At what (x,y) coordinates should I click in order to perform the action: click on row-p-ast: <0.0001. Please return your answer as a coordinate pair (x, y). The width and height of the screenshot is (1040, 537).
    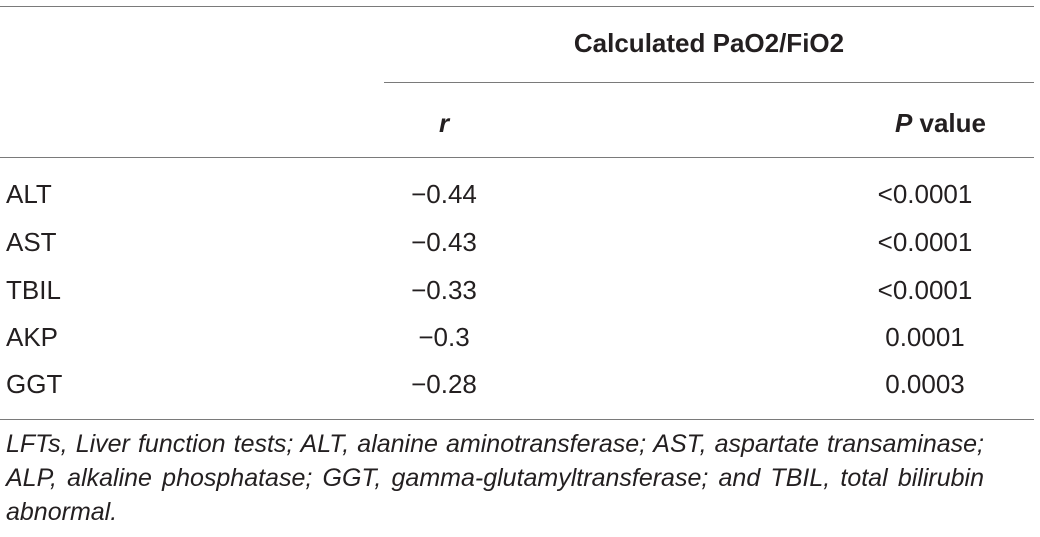
    Looking at the image, I should click on (925, 242).